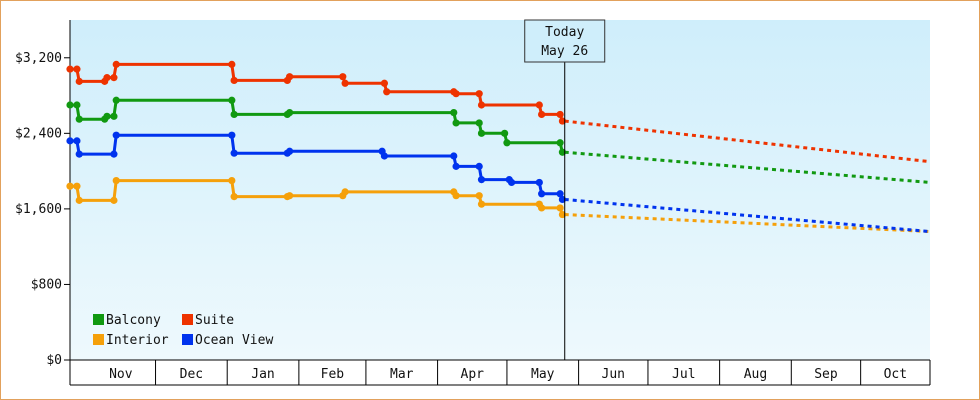 The width and height of the screenshot is (980, 400). What do you see at coordinates (191, 374) in the screenshot?
I see `x-tick-label: Dec` at bounding box center [191, 374].